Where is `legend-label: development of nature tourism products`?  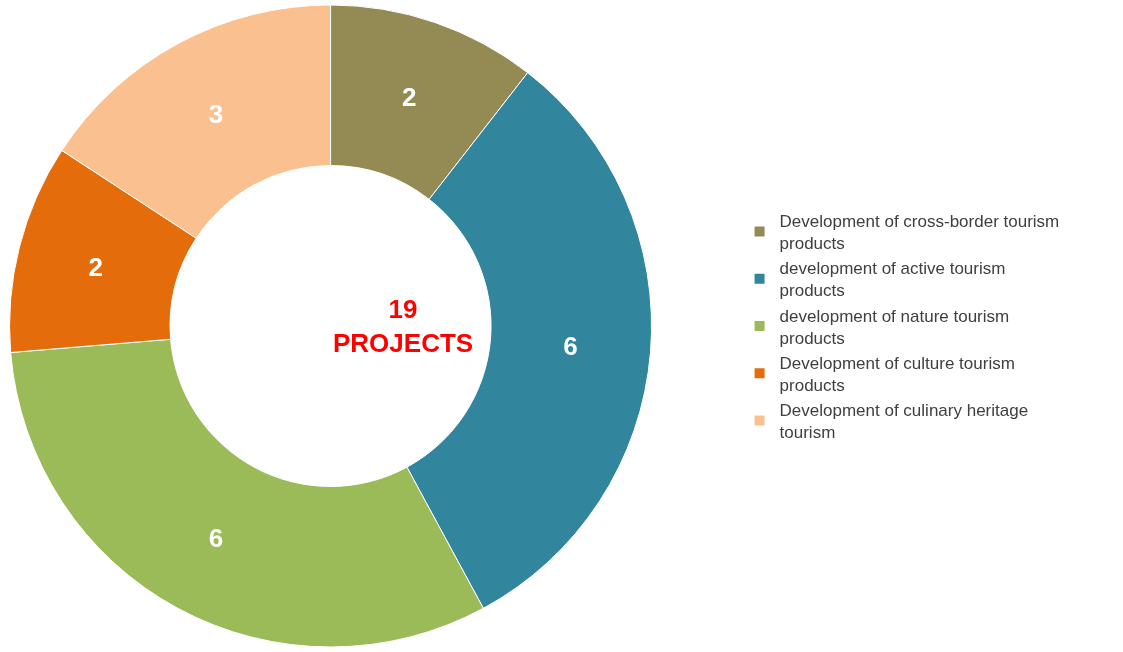 legend-label: development of nature tourism products is located at coordinates (894, 327).